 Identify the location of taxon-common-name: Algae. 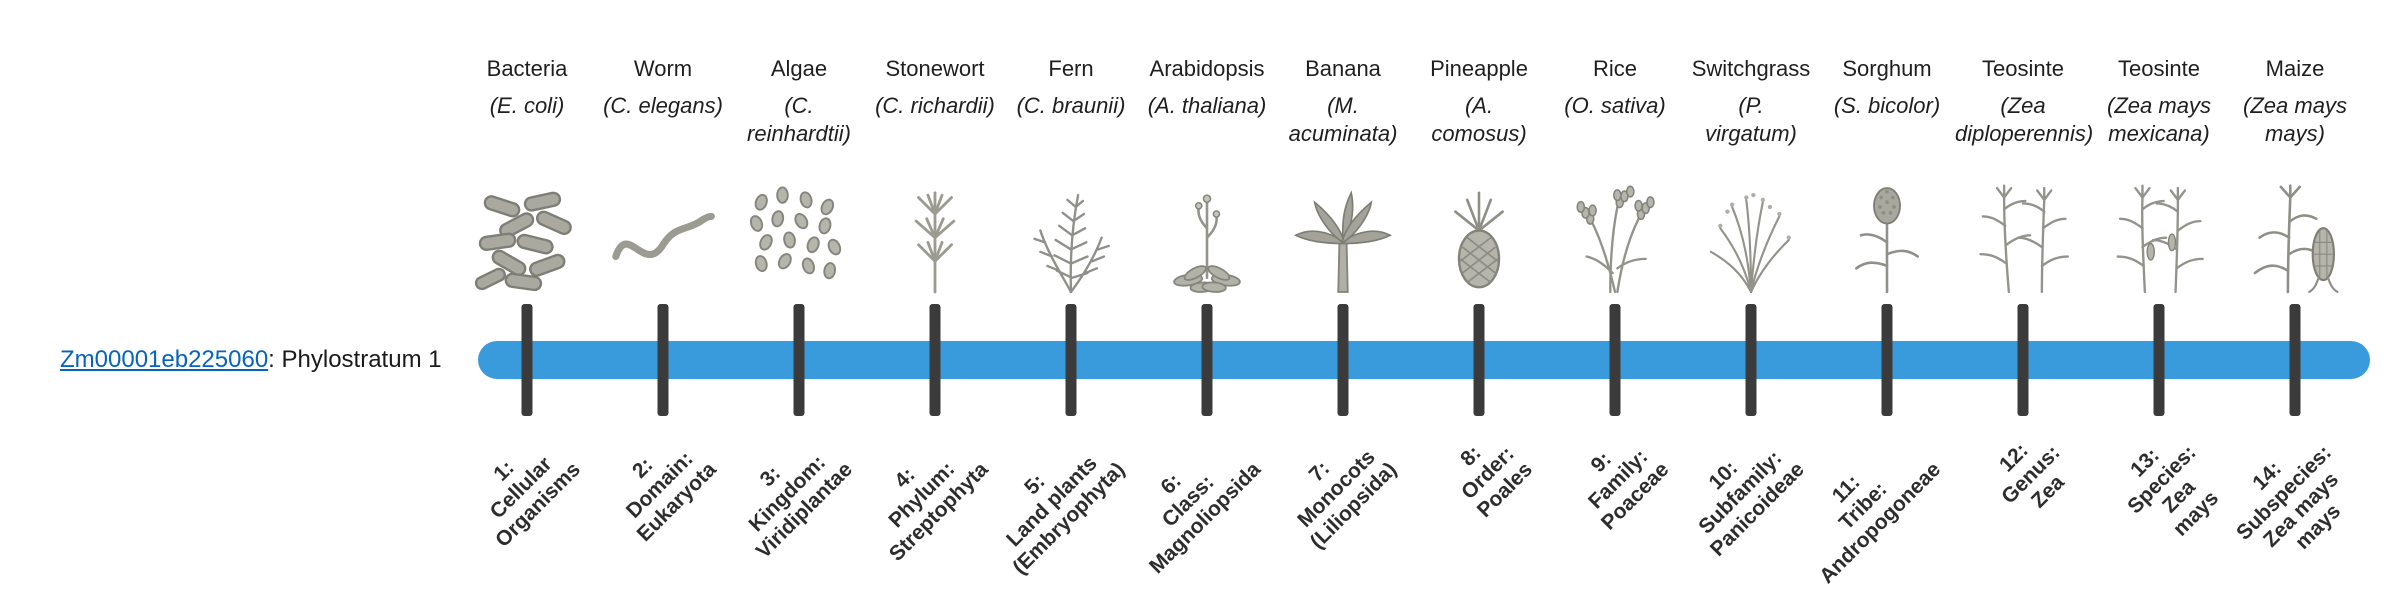
(799, 68).